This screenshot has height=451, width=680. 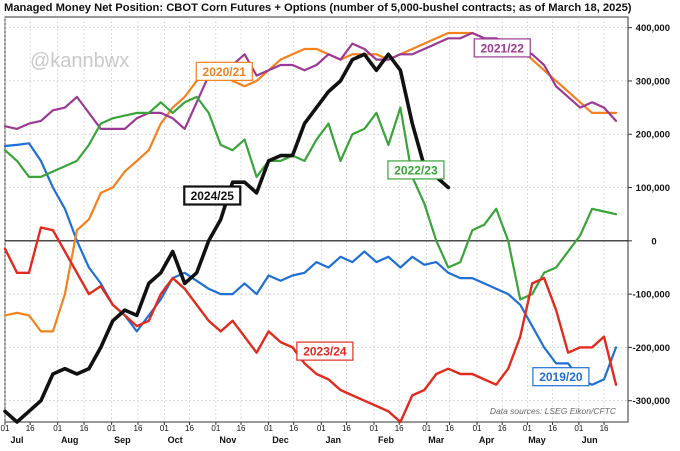 What do you see at coordinates (374, 428) in the screenshot?
I see `x-day-label-14: 01` at bounding box center [374, 428].